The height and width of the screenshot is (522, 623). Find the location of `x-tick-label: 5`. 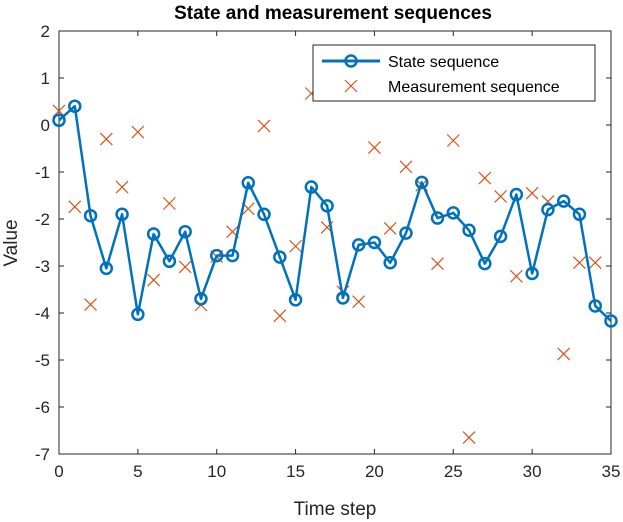

x-tick-label: 5 is located at coordinates (137, 471).